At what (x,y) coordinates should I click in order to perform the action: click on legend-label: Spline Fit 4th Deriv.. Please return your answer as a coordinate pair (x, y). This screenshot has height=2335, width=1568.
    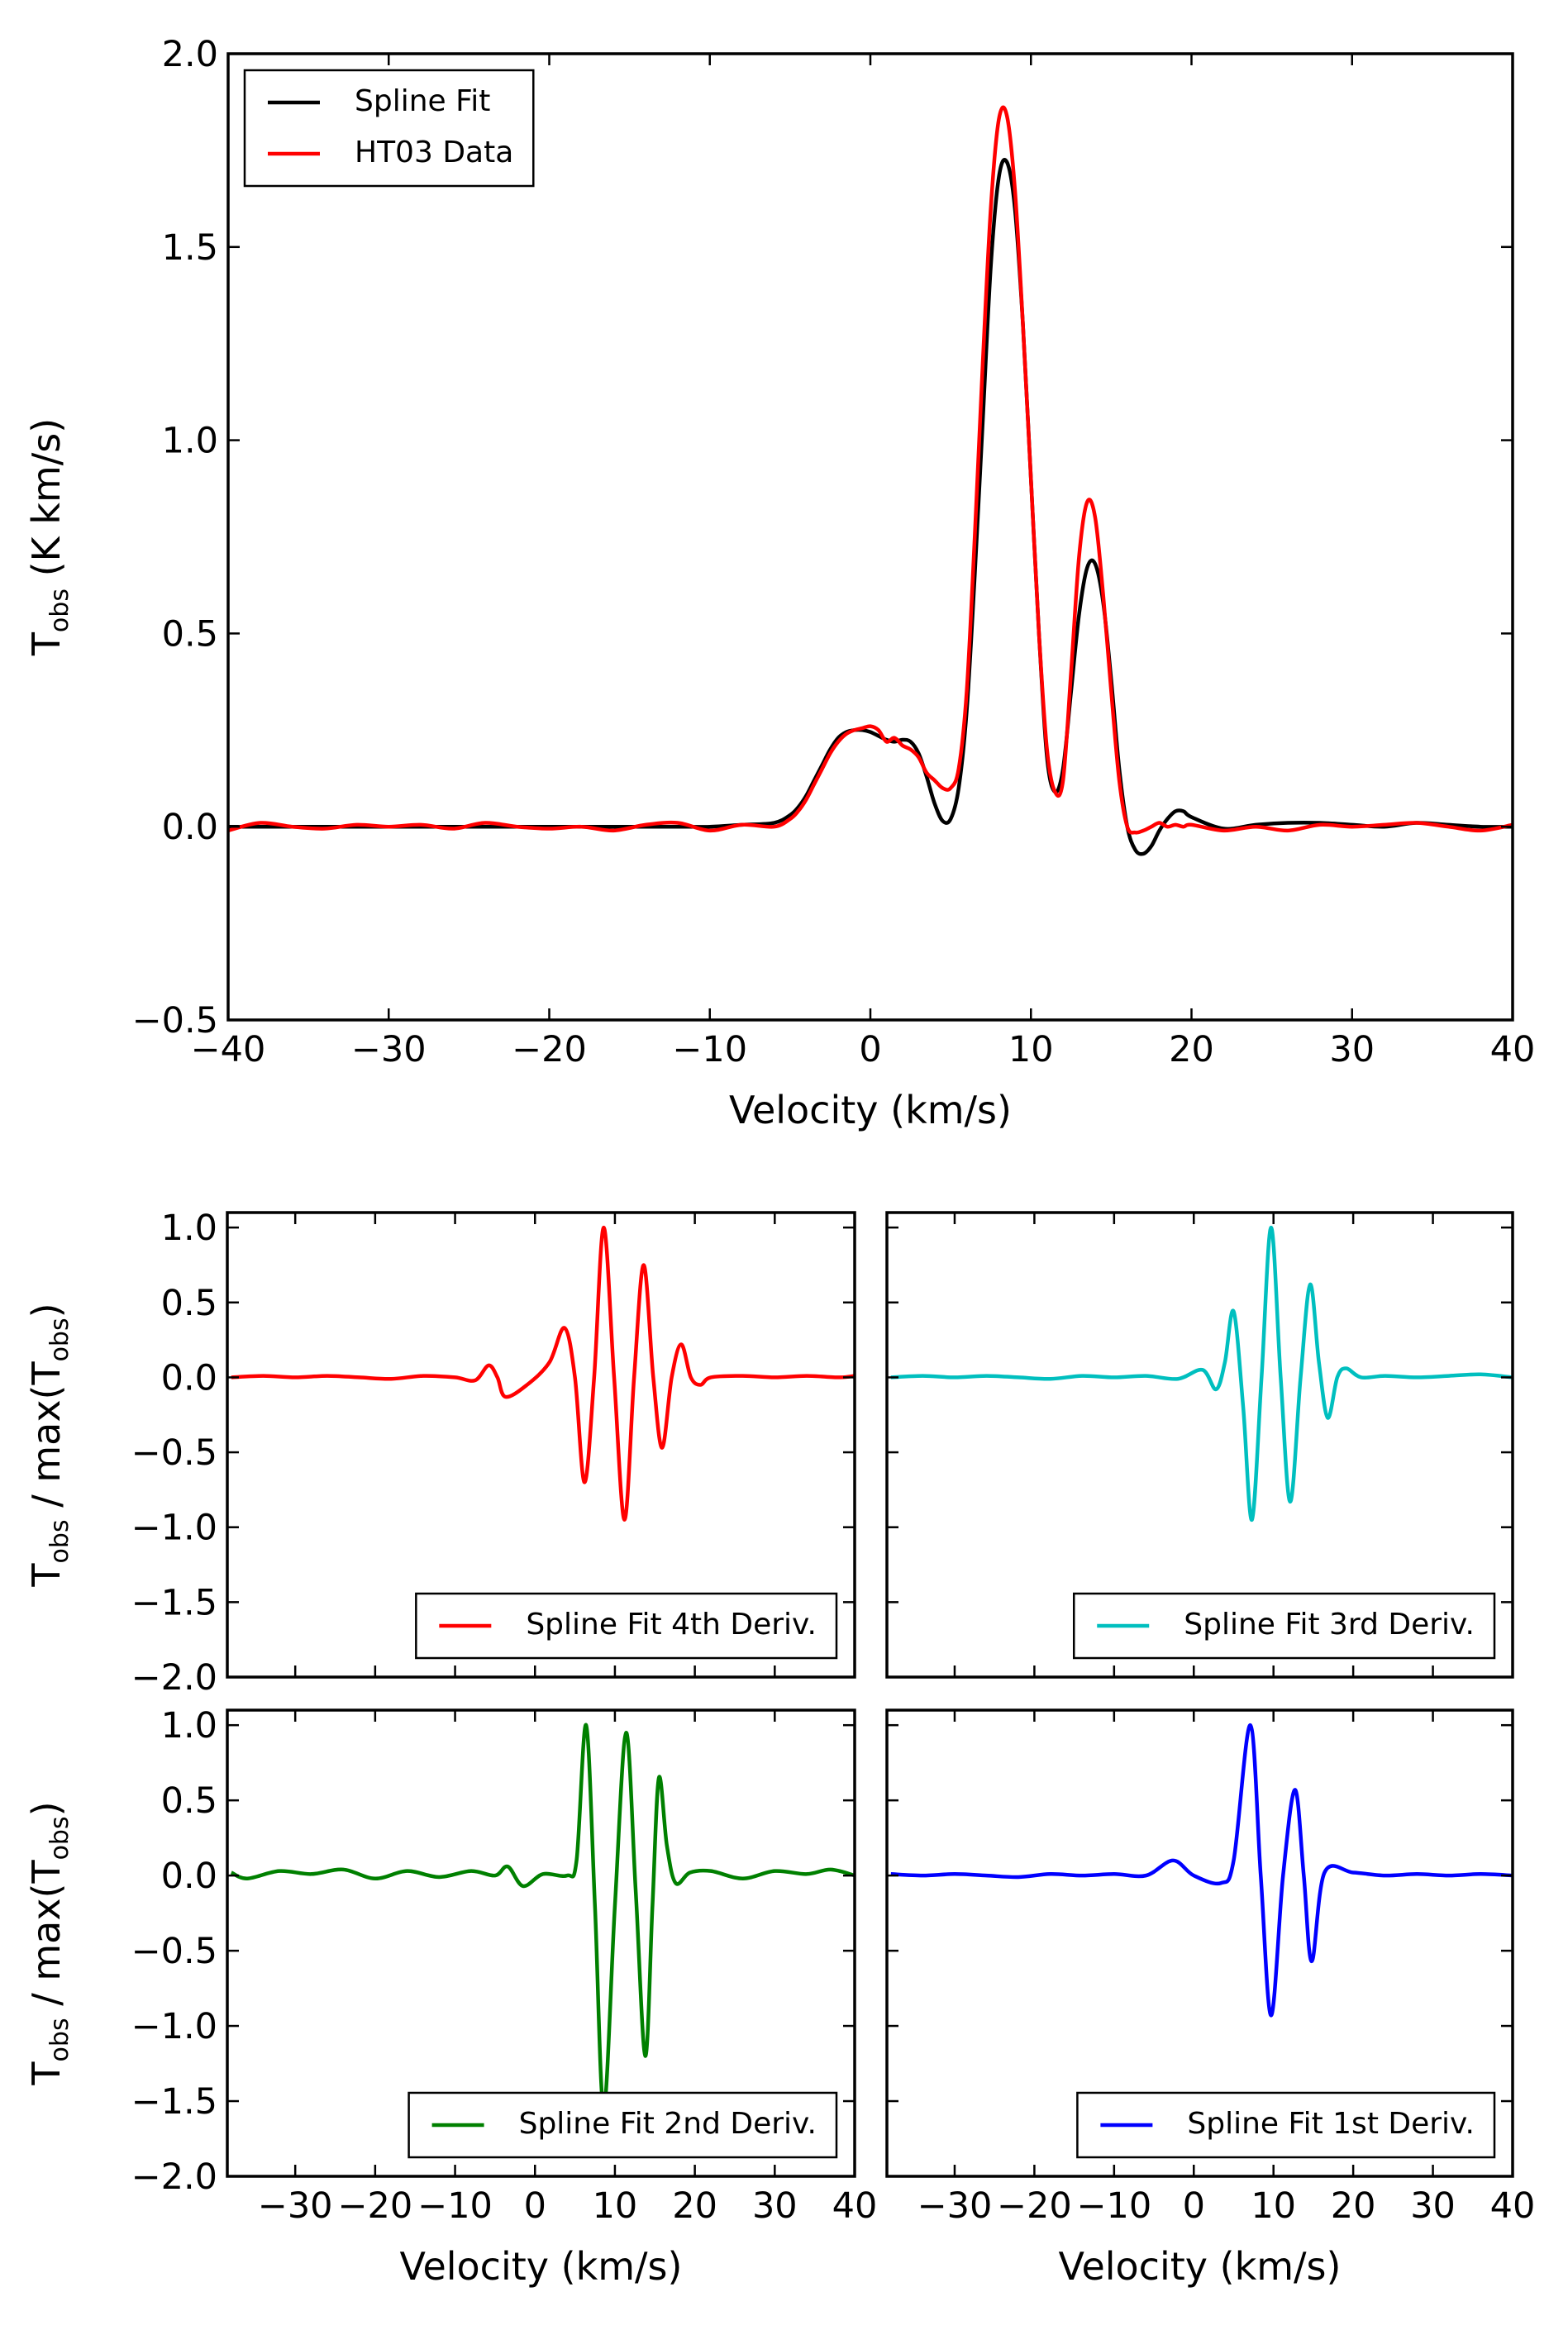
    Looking at the image, I should click on (671, 1625).